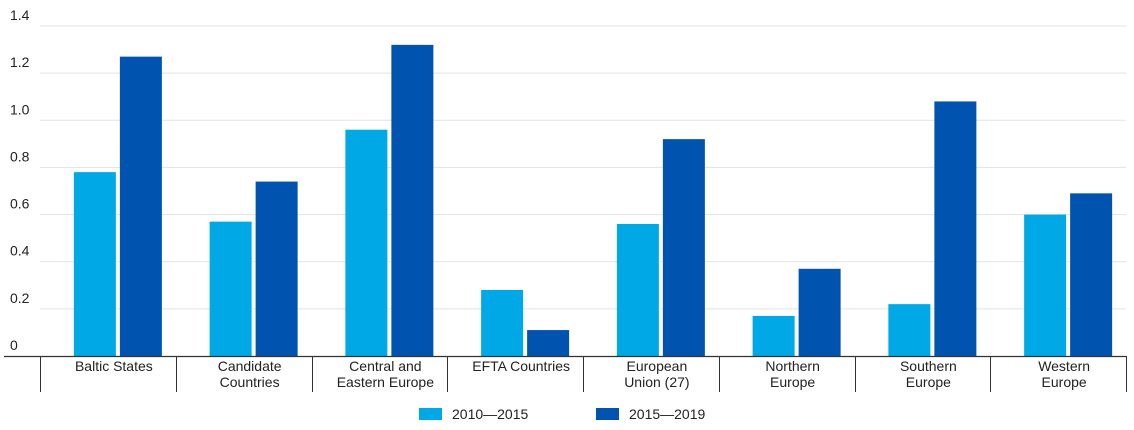 Image resolution: width=1134 pixels, height=430 pixels. Describe the element at coordinates (385, 366) in the screenshot. I see `x-category-label: Central and` at that location.